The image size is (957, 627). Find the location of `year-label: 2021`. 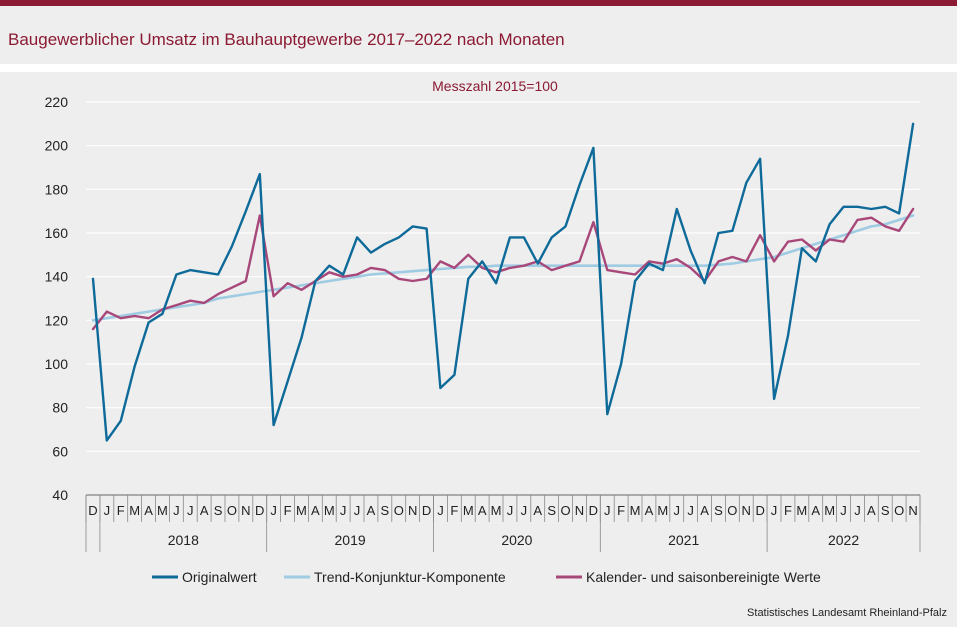

year-label: 2021 is located at coordinates (683, 540).